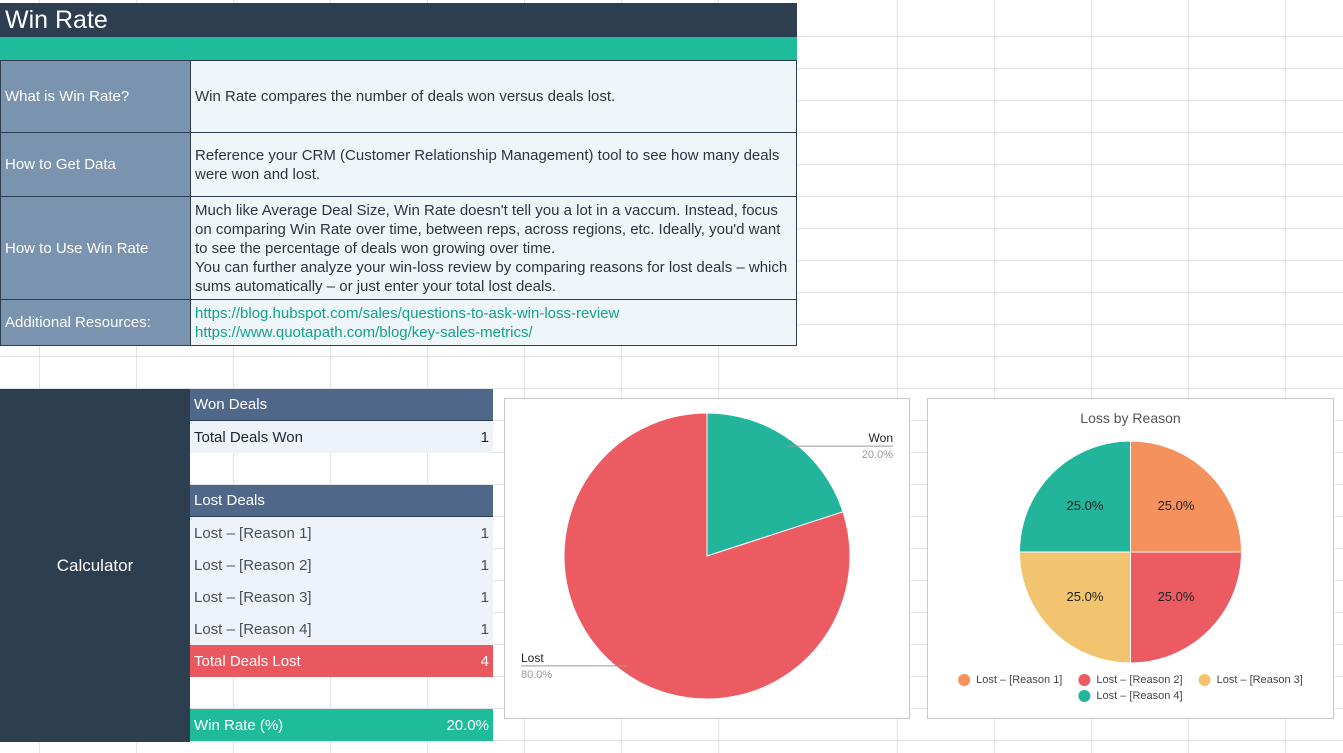  What do you see at coordinates (290, 437) in the screenshot?
I see `won-row-label: Total Deals Won` at bounding box center [290, 437].